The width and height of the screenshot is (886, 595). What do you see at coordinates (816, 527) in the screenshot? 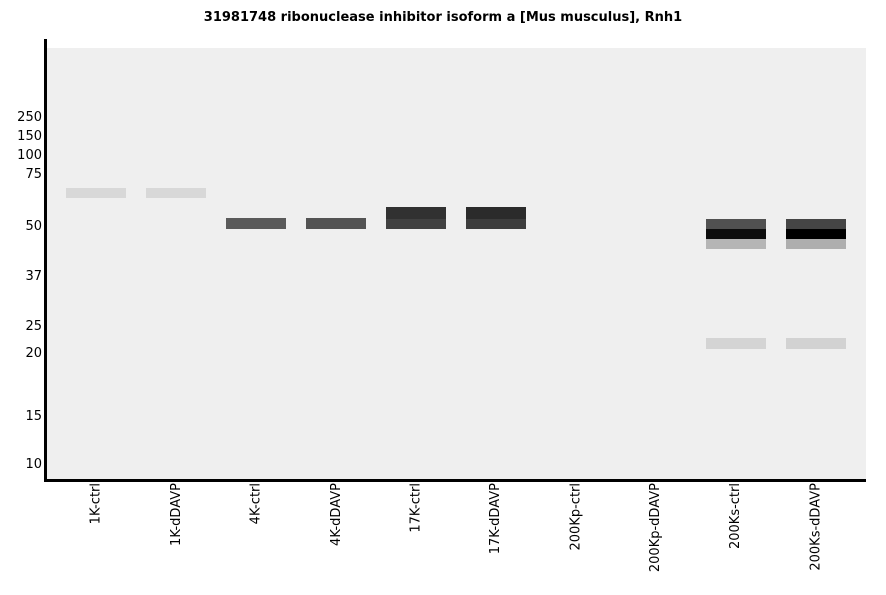
I see `x-tick-label: 200Ks-dDAVP` at bounding box center [816, 527].